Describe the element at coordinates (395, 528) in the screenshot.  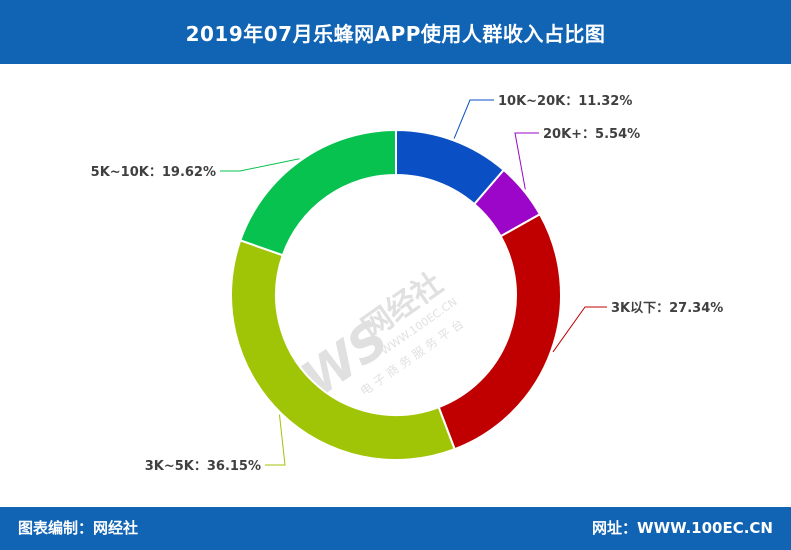
I see `footer-bar: 图表编制：网经社 网址：WWW.100EC.CN` at that location.